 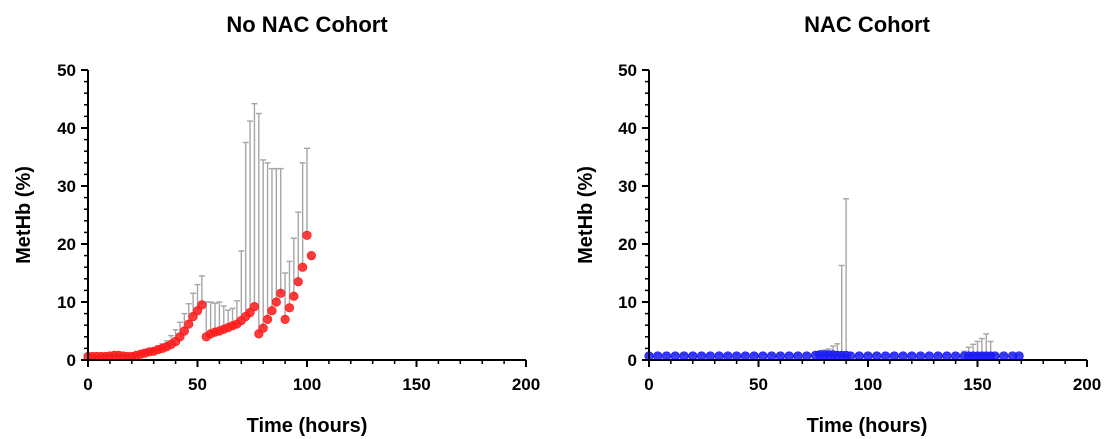 I want to click on chart-title: No NAC Cohort, so click(x=307, y=24).